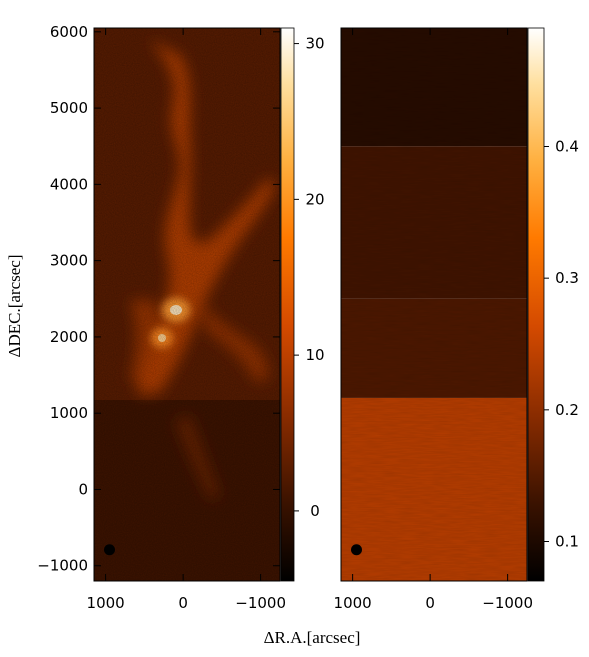 This screenshot has height=657, width=589. What do you see at coordinates (69, 337) in the screenshot?
I see `y-tick-label: 2000` at bounding box center [69, 337].